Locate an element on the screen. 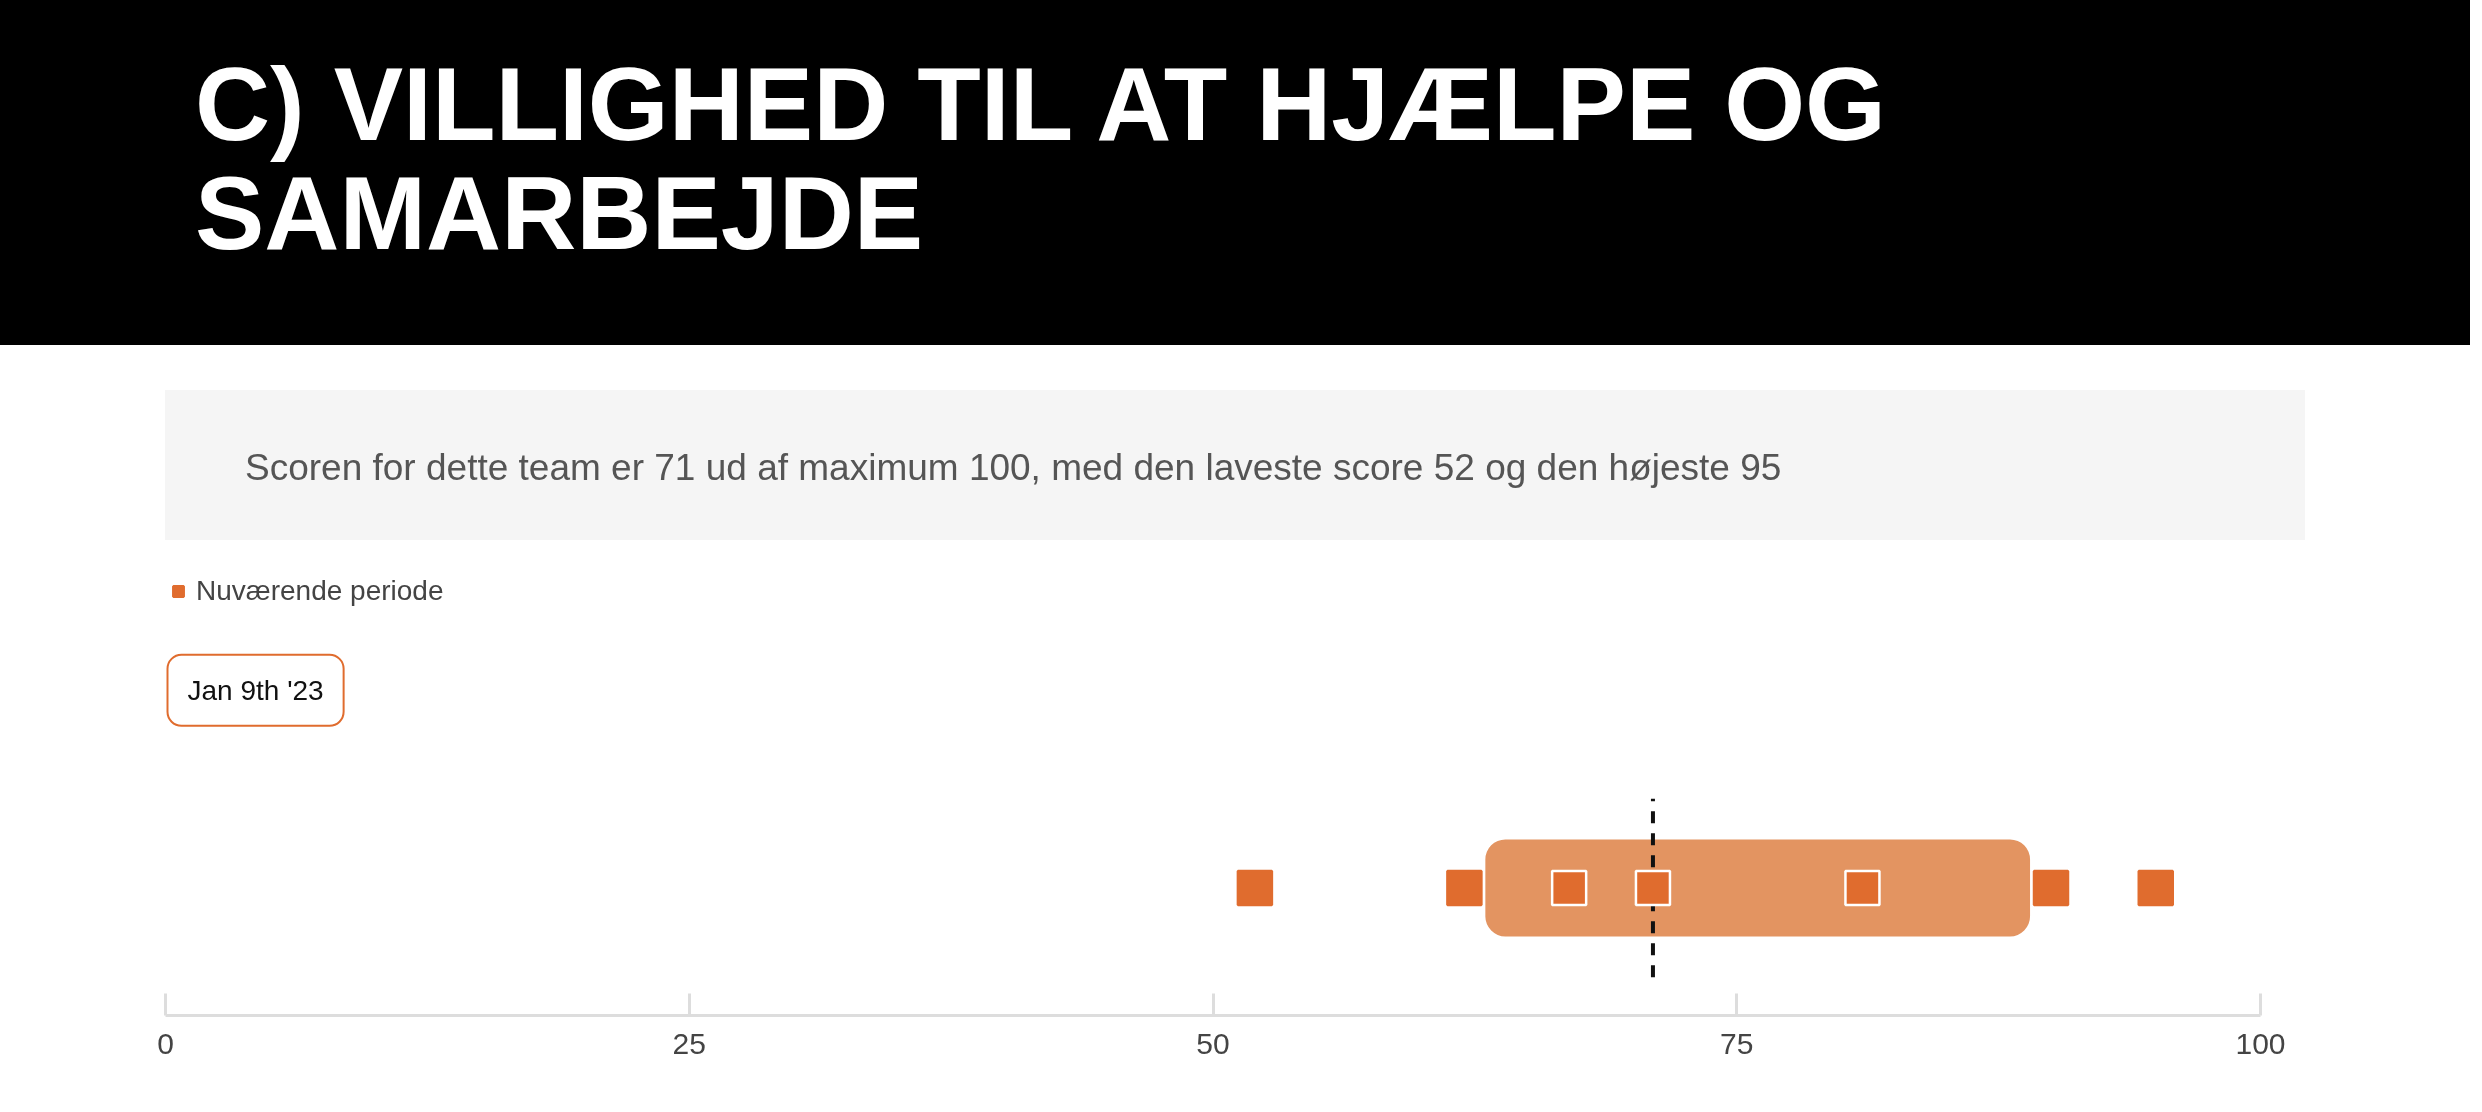 This screenshot has height=1112, width=2482. chart-subtitle: Scoren for dette team er 71 ud af maximum 100, med den laveste score 52 og den højeste 95 is located at coordinates (1013, 468).